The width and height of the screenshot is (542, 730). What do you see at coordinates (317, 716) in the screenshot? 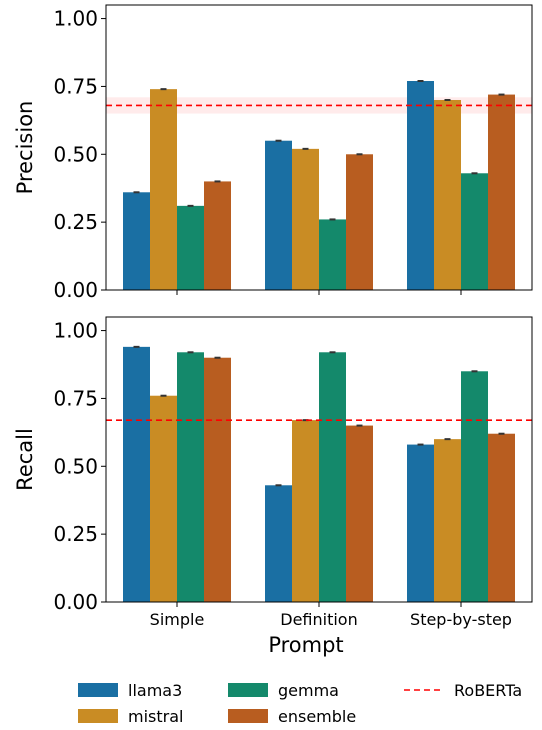
I see `legend-label-ensemble: ensemble` at bounding box center [317, 716].